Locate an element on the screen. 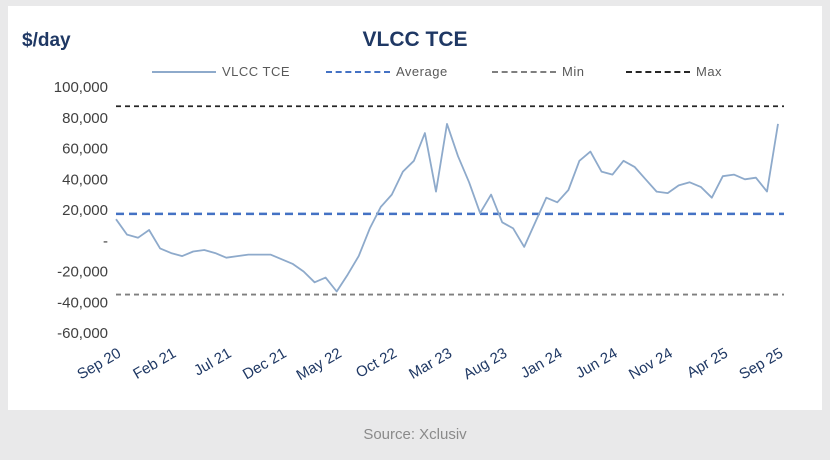 The height and width of the screenshot is (460, 830). x-tick-label: Apr 25 is located at coordinates (707, 363).